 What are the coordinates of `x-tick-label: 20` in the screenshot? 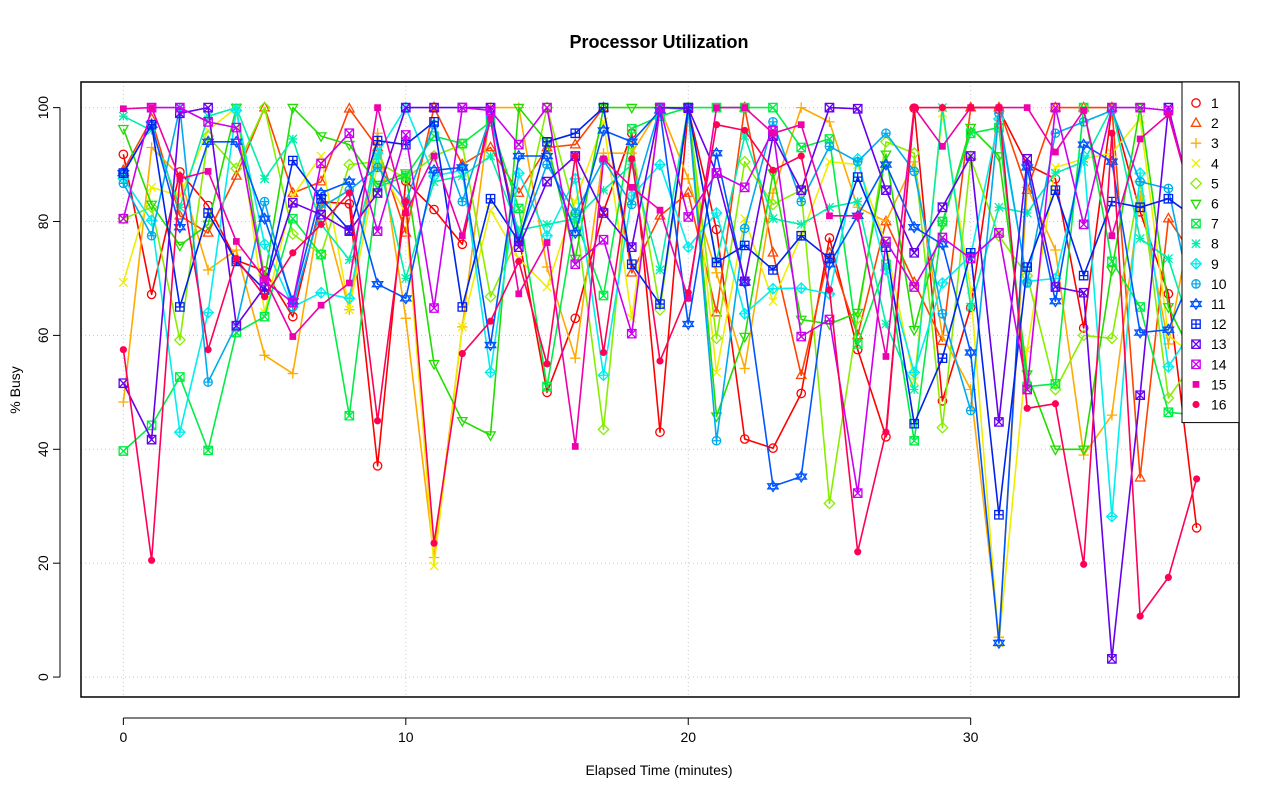 It's located at (688, 737).